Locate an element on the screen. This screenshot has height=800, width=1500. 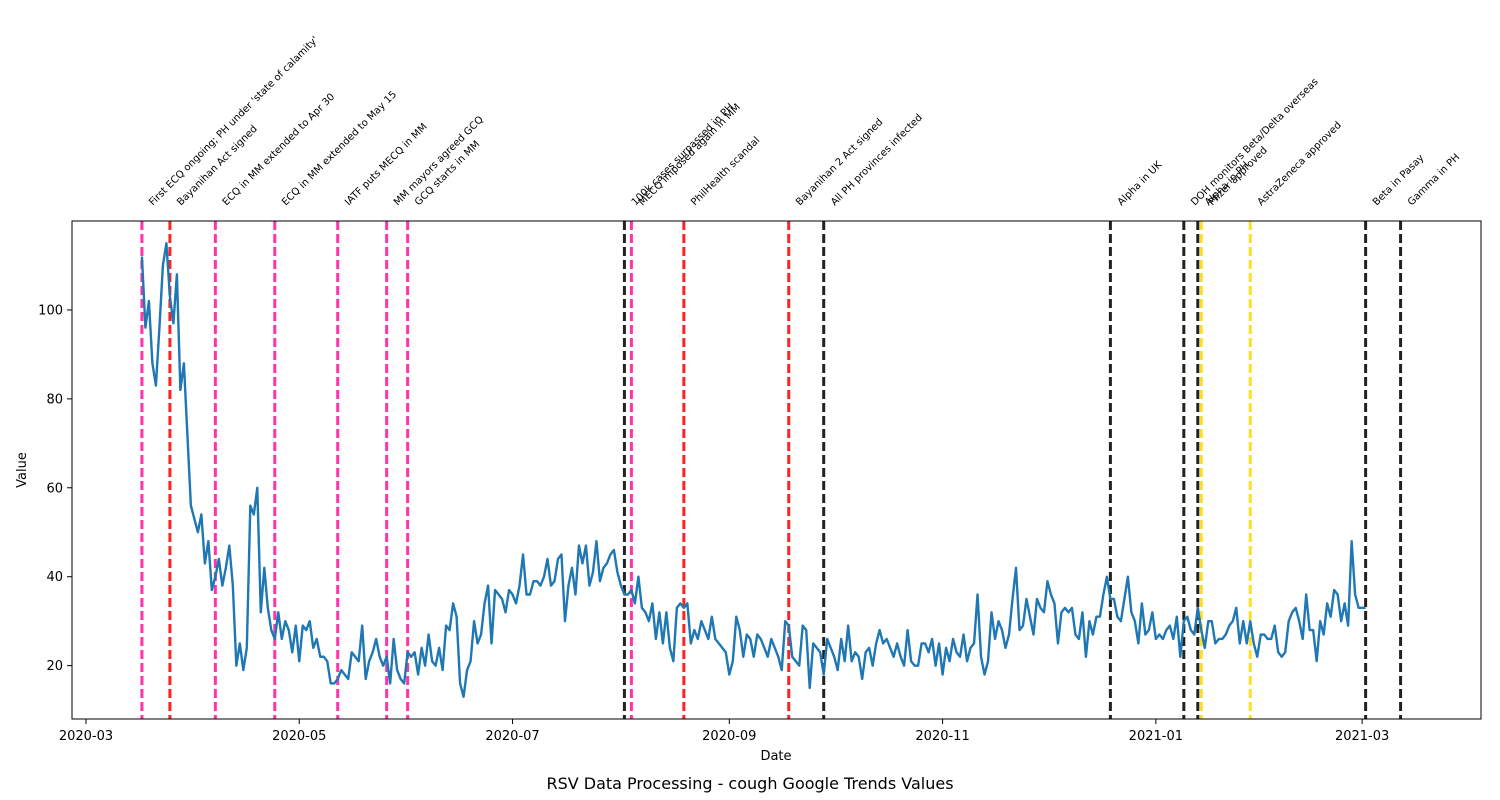
event-label: Alpha in UK is located at coordinates (1140, 183).